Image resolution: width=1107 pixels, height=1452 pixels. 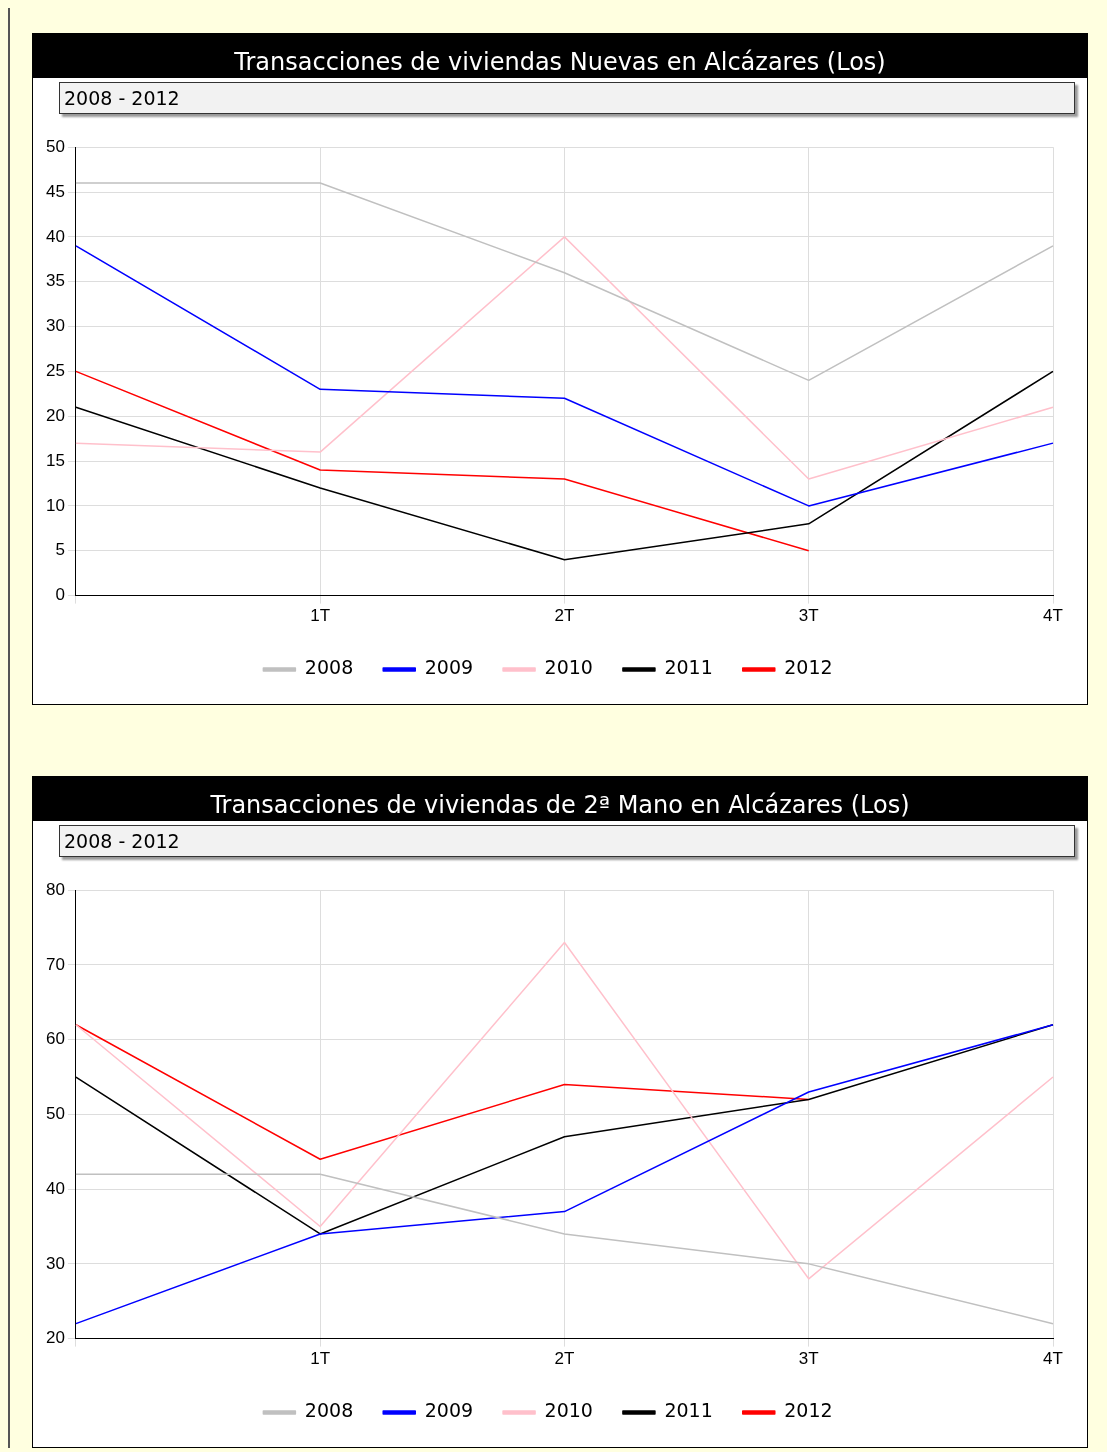 What do you see at coordinates (560, 799) in the screenshot?
I see `chart-title: Transacciones de viviendas de 2ª Mano en Alcázares (Los)` at bounding box center [560, 799].